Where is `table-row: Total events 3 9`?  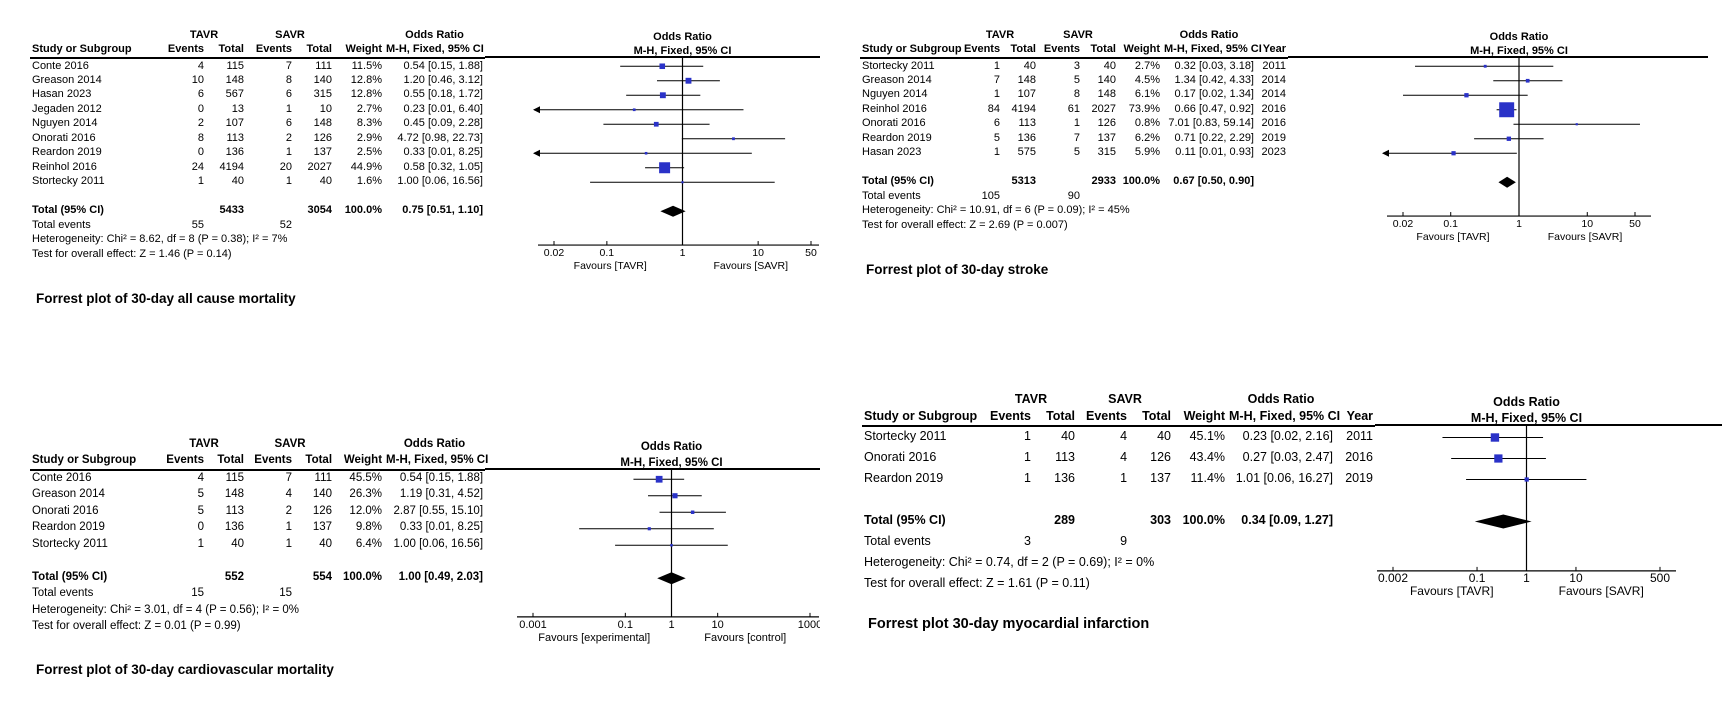
table-row: Total events 3 9 is located at coordinates (1118, 541).